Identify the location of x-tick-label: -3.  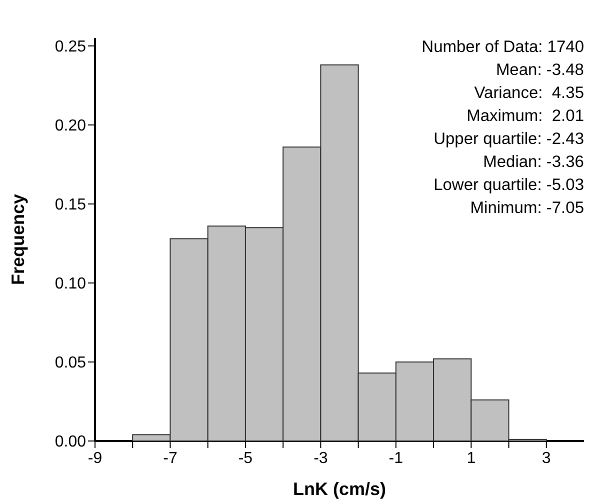
(321, 458).